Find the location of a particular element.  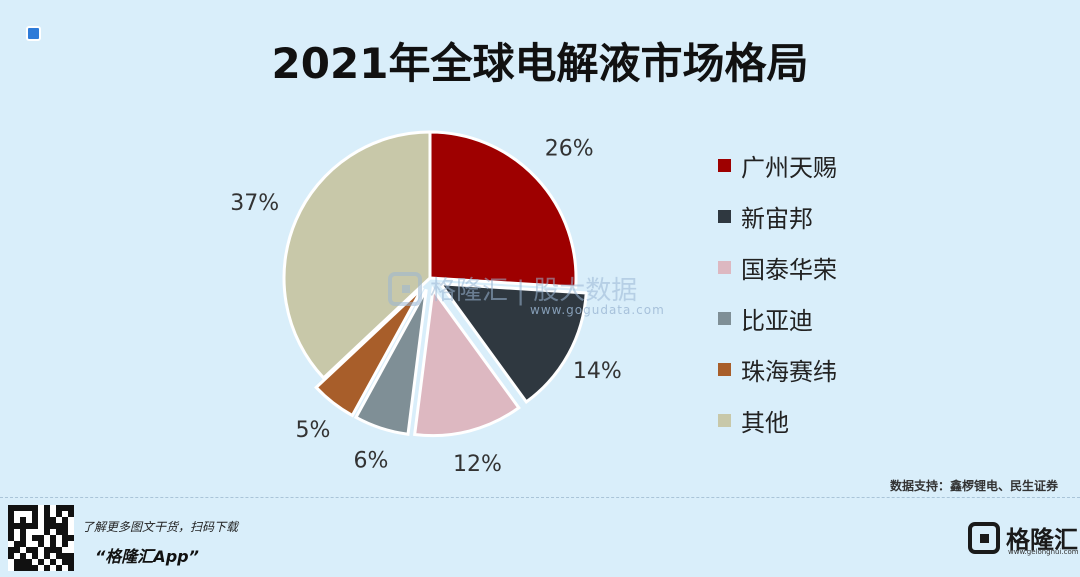

legend-item: 广州天赐 is located at coordinates (777, 165).